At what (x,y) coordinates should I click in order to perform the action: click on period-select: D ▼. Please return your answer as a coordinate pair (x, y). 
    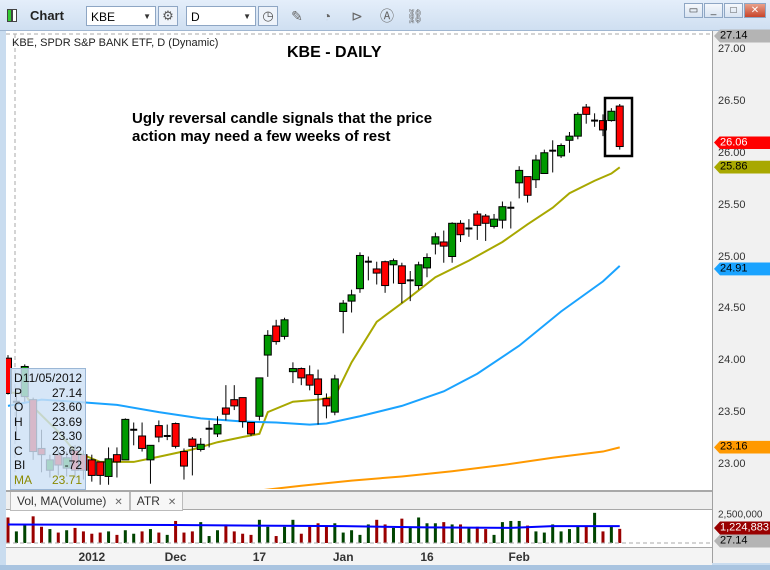
    Looking at the image, I should click on (221, 16).